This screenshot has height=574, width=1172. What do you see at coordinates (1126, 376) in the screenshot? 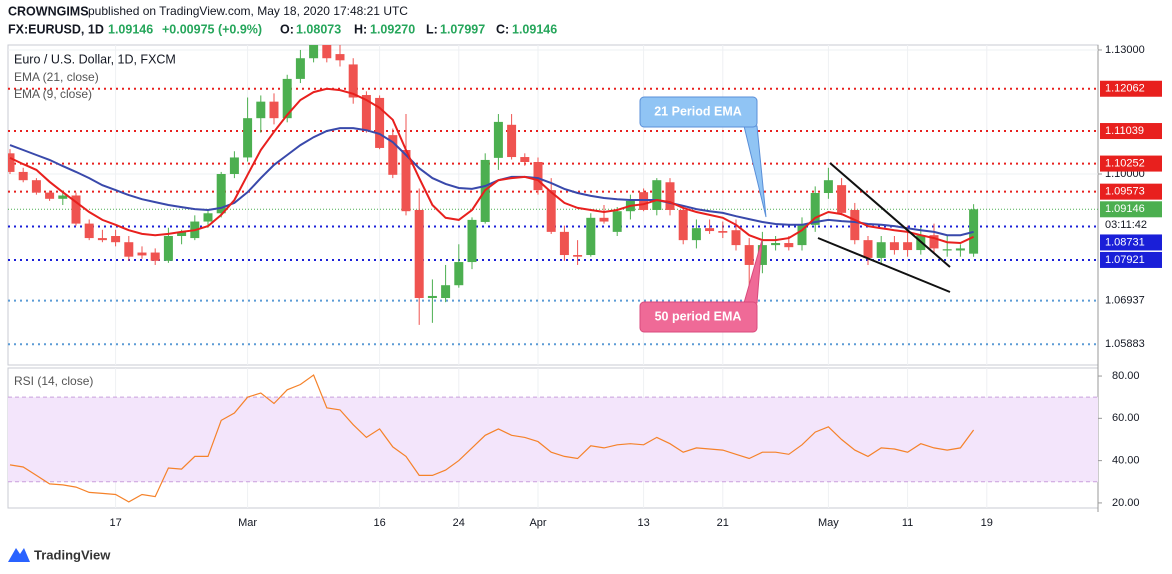
I see `rsi-y-tick-label: 80.00` at bounding box center [1126, 376].